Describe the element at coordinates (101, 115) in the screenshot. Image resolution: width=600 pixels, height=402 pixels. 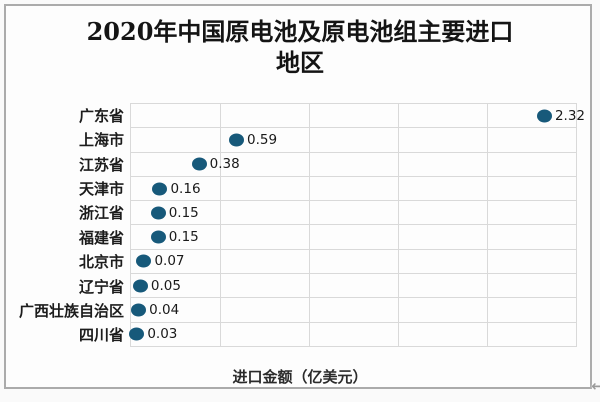
I see `category-label: 广东省` at that location.